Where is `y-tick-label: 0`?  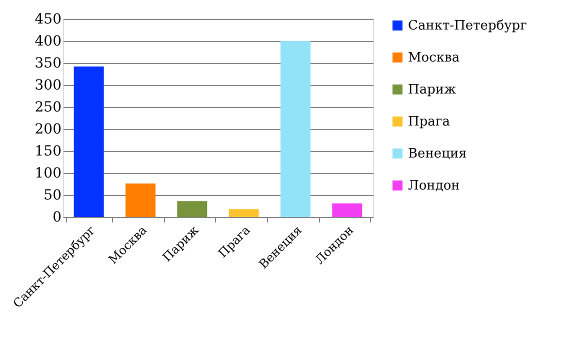
y-tick-label: 0 is located at coordinates (57, 218).